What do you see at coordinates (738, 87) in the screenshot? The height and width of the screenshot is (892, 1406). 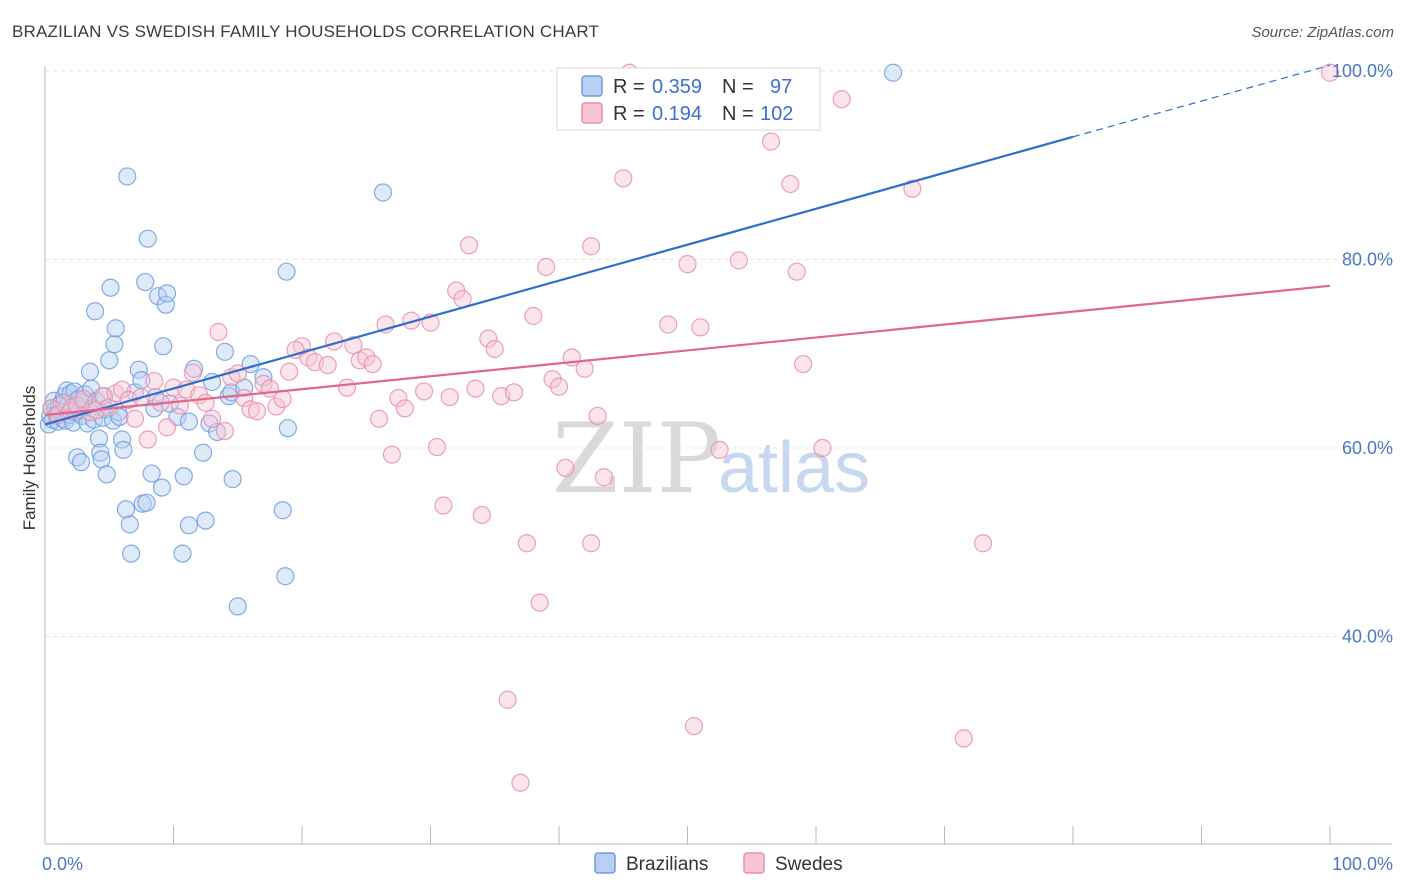 I see `brazilians-n-label: N =` at bounding box center [738, 87].